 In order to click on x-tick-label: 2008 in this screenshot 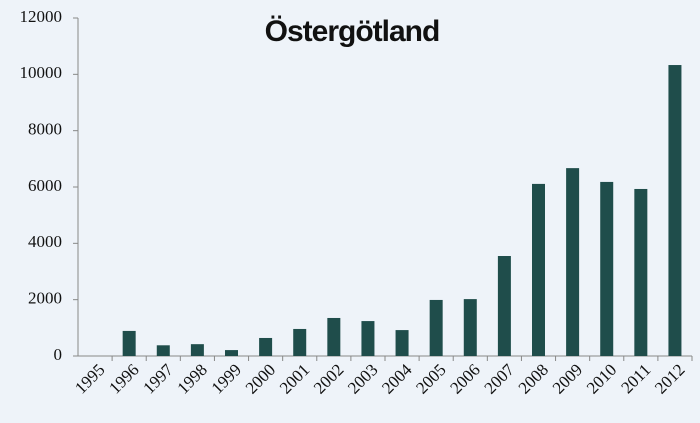, I will do `click(533, 378)`.